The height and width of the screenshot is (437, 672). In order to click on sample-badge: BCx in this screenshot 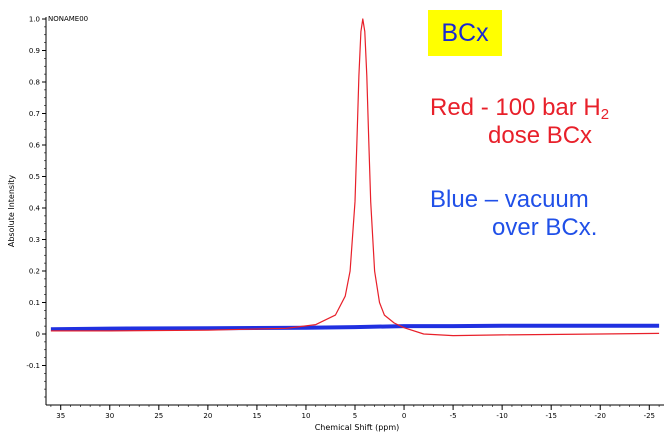, I will do `click(465, 33)`.